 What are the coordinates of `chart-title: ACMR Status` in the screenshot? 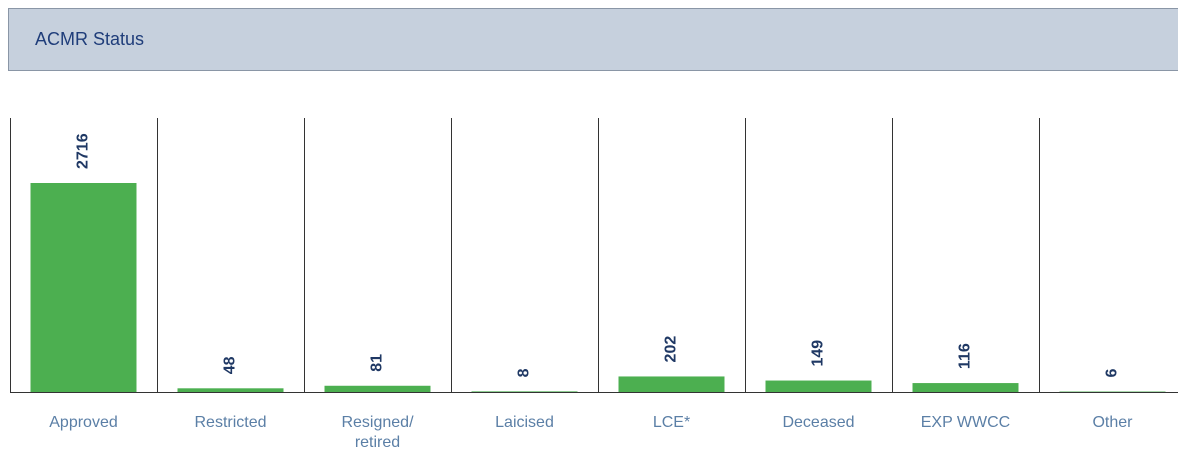 It's located at (89, 39).